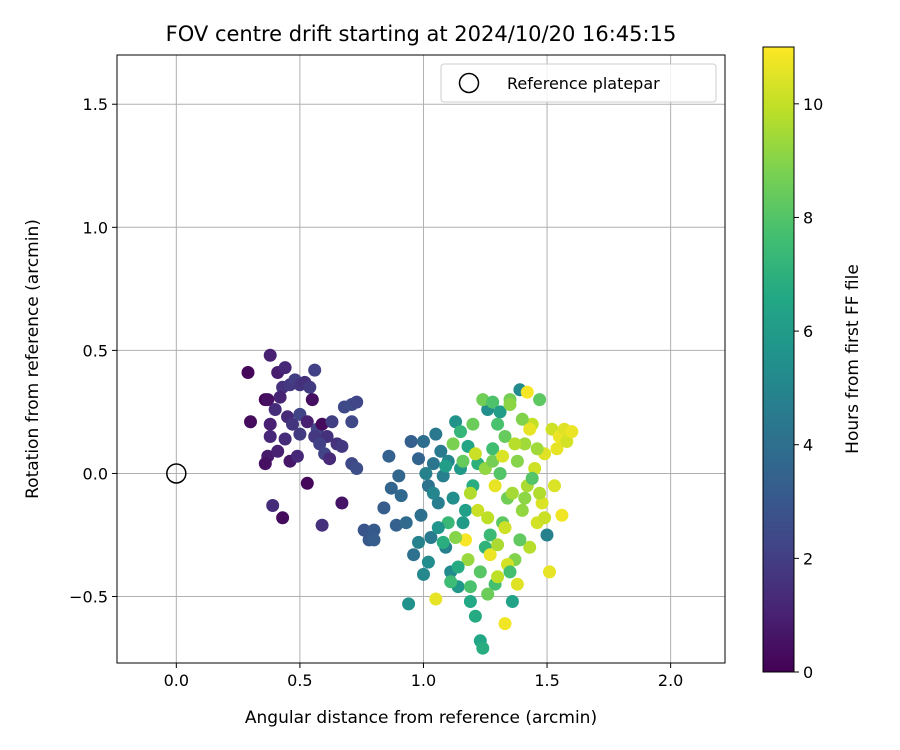  I want to click on colorbar-tick-label: 10, so click(813, 104).